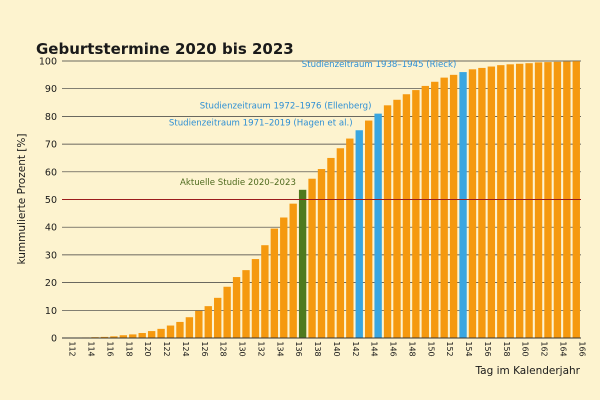 The height and width of the screenshot is (400, 600). I want to click on y-tick-label: 20, so click(51, 283).